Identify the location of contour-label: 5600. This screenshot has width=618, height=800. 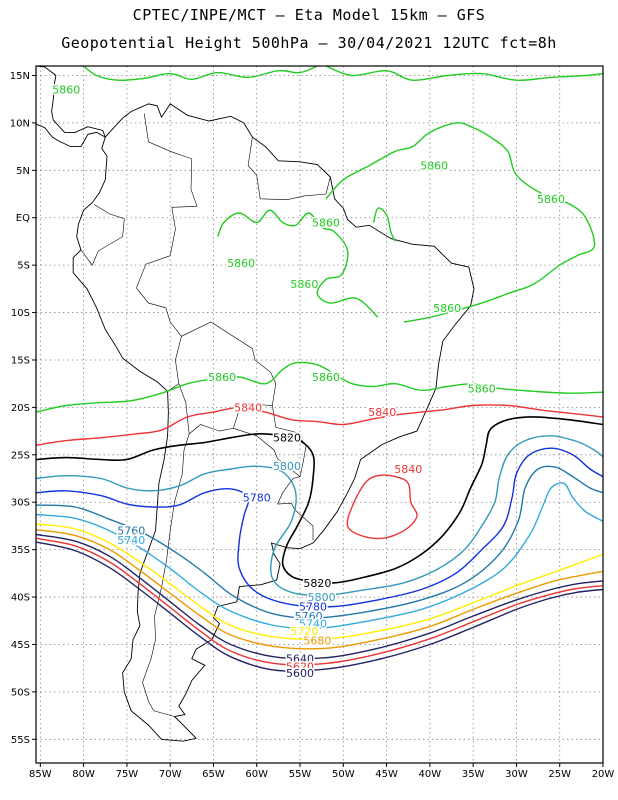
(300, 673).